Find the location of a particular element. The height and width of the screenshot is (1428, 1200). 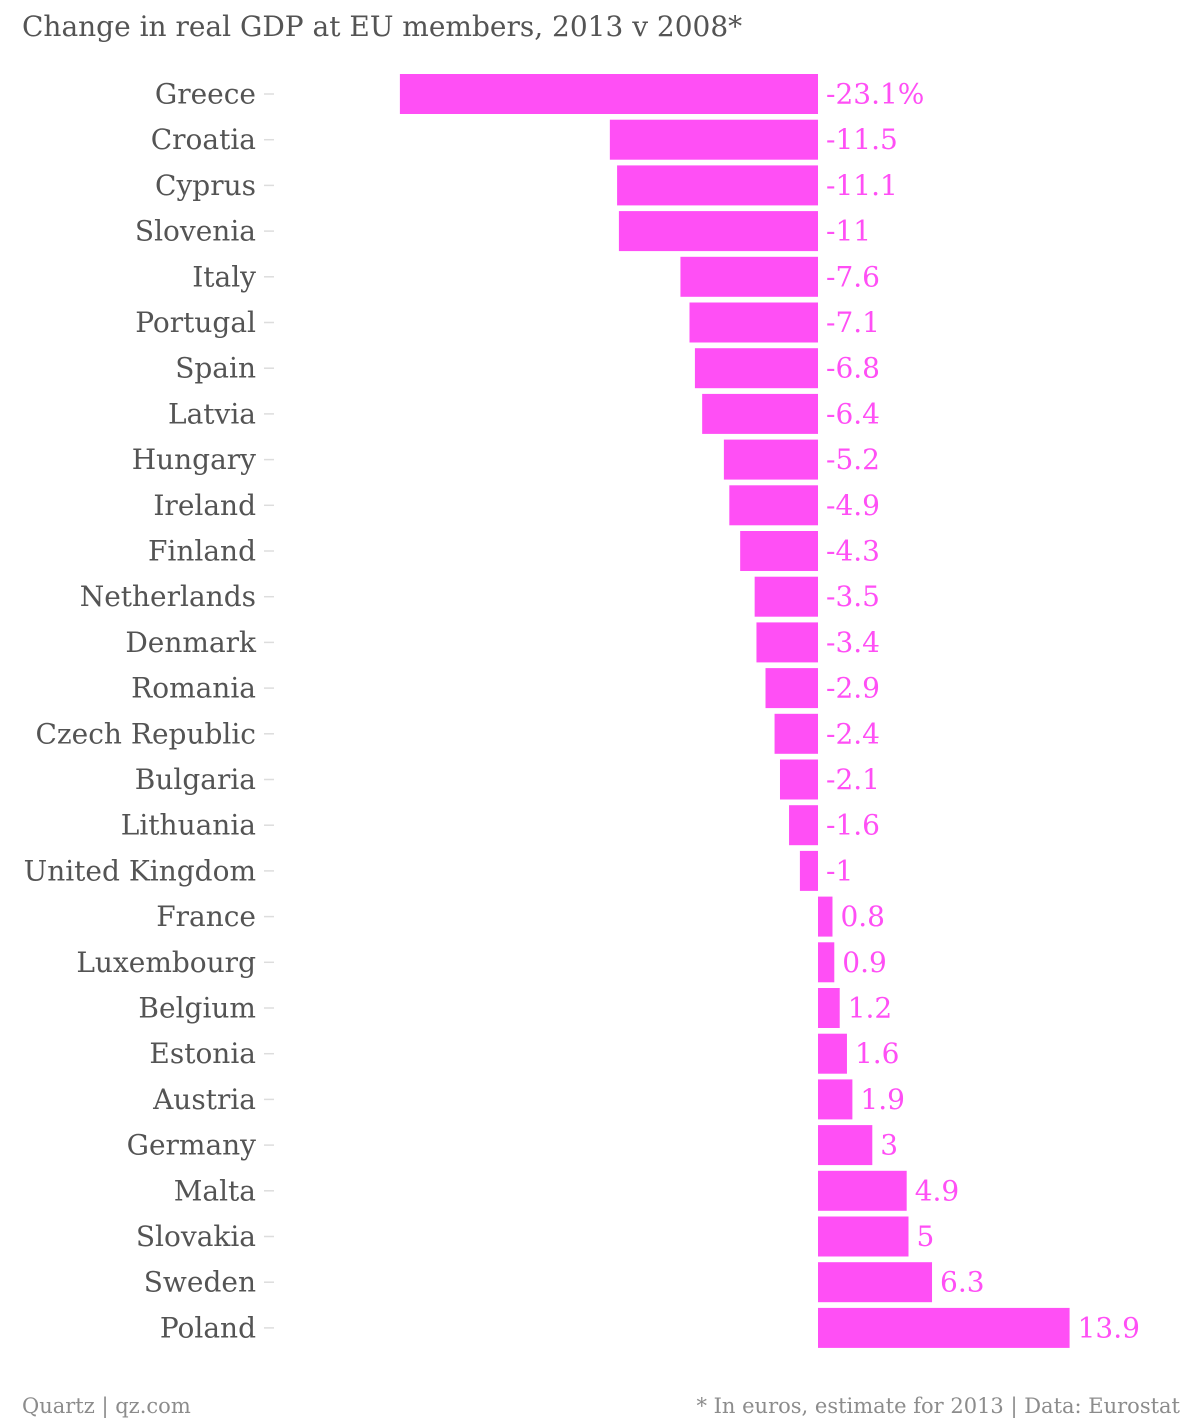

value-label: -5.2 is located at coordinates (853, 459).